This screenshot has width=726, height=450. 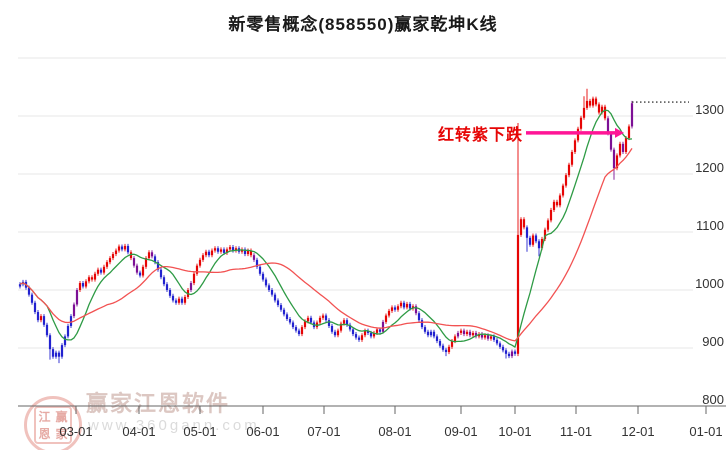 I want to click on y-axis-labels: 800 900 1000 1100 1200 1300, so click(x=709, y=254).